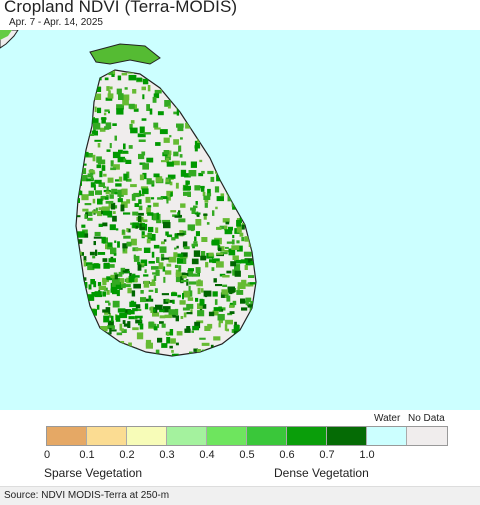 This screenshot has width=480, height=505. Describe the element at coordinates (87, 455) in the screenshot. I see `legend-tick: 0.1` at that location.